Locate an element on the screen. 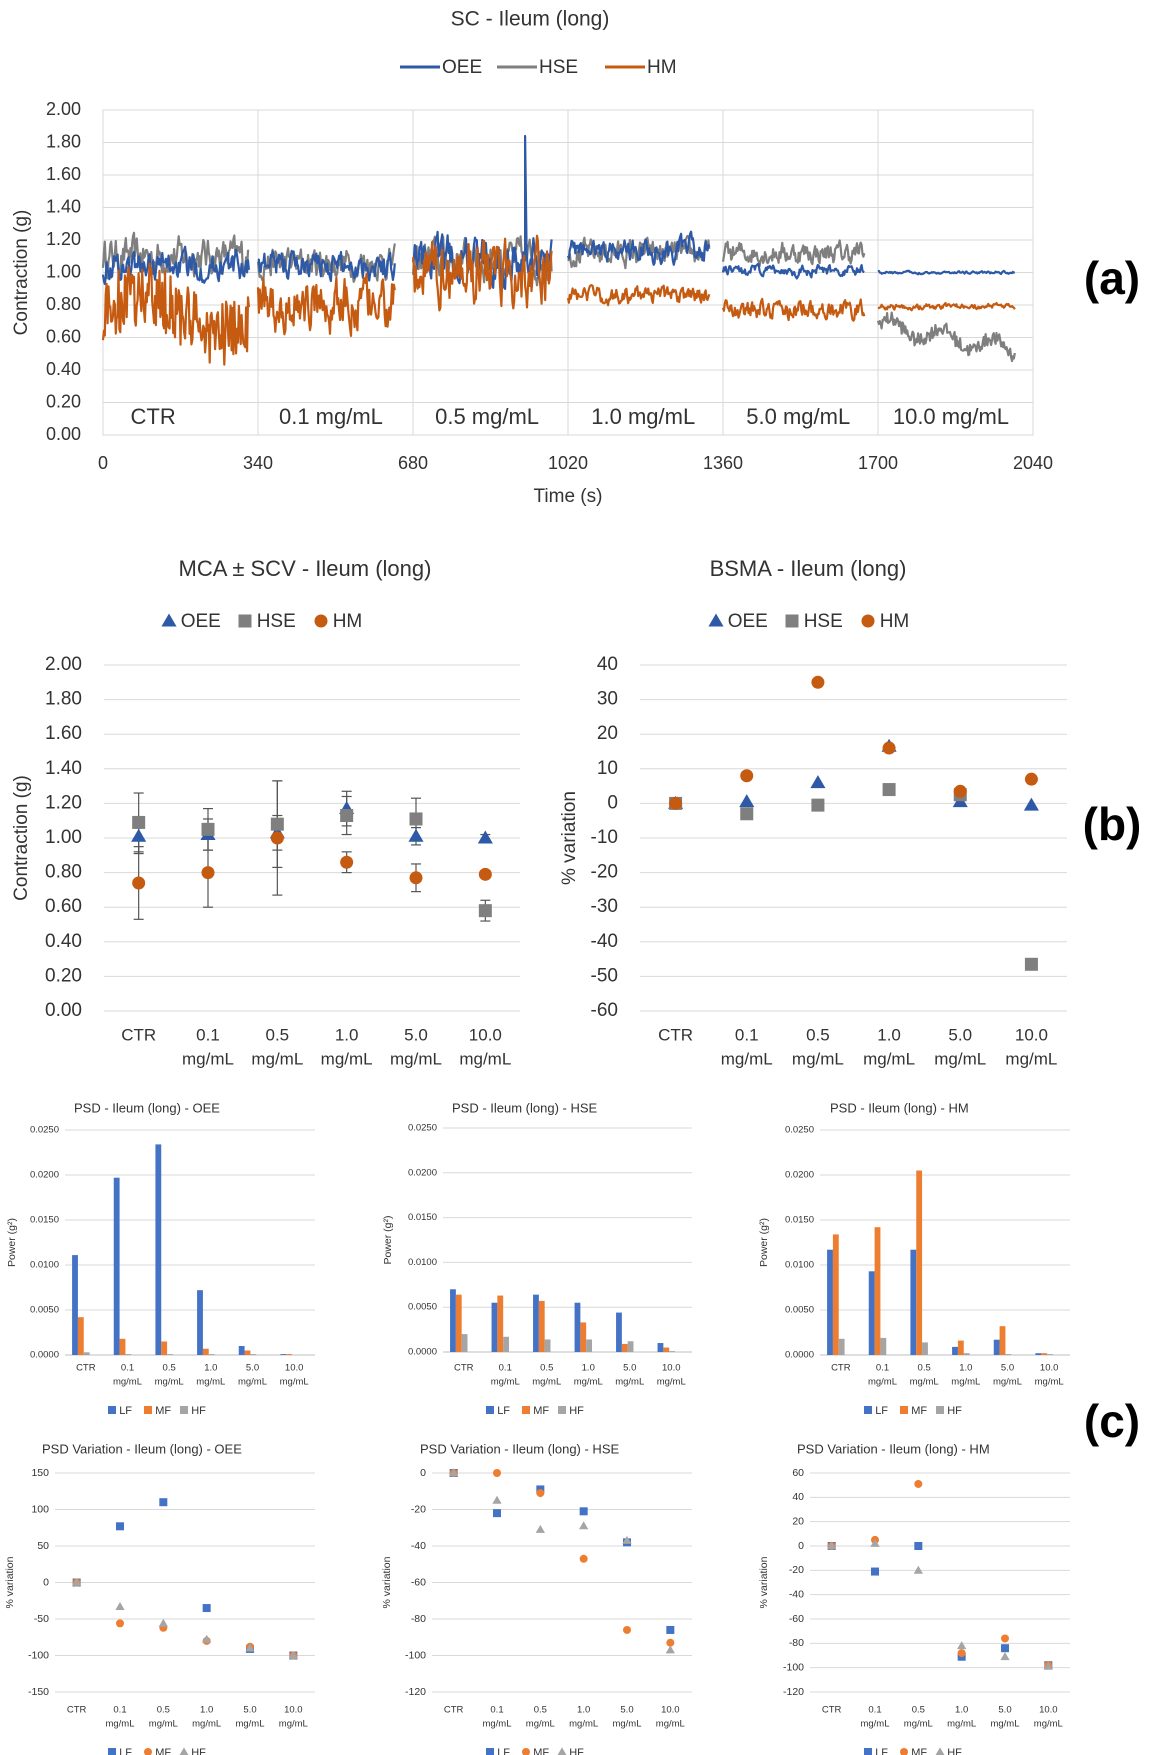 Image resolution: width=1153 pixels, height=1755 pixels. segment-label: 5.0 mg/mL is located at coordinates (798, 416).